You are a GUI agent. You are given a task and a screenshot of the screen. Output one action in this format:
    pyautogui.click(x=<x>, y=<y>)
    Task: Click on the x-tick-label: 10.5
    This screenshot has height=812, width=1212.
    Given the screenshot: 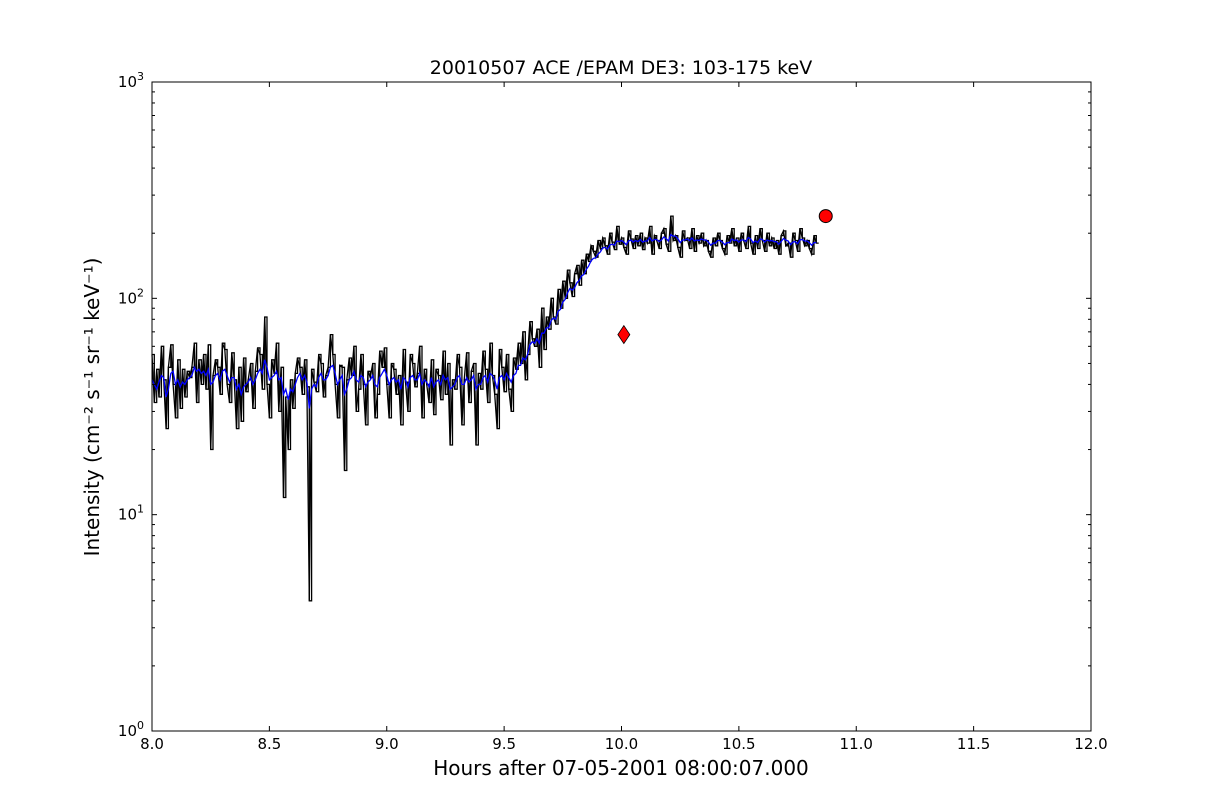 What is the action you would take?
    pyautogui.click(x=738, y=744)
    